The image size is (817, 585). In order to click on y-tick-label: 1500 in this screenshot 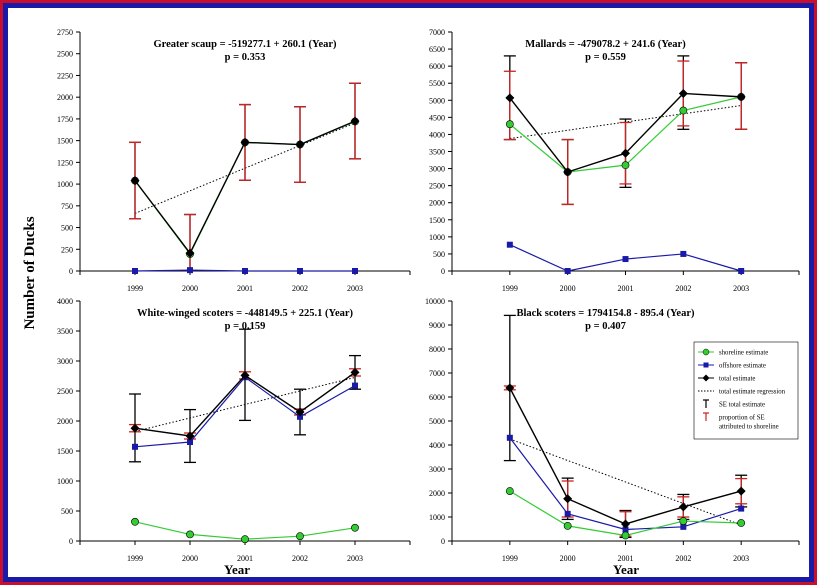, I will do `click(65, 451)`.